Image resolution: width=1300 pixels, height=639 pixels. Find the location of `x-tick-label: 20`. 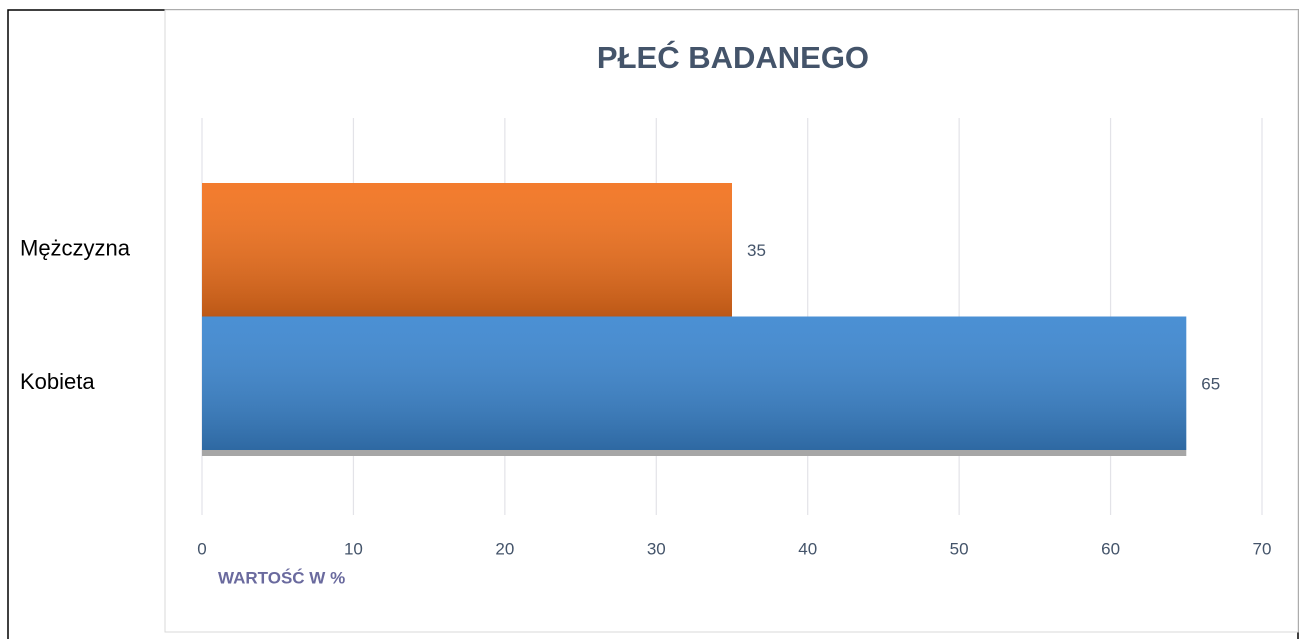

x-tick-label: 20 is located at coordinates (504, 548).